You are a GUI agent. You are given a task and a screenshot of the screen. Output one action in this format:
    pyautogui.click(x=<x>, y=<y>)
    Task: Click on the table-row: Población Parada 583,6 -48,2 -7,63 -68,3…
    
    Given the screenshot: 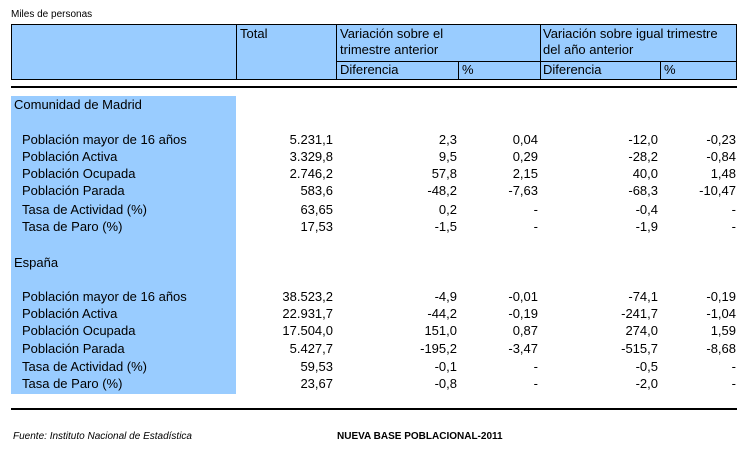 What is the action you would take?
    pyautogui.click(x=378, y=191)
    